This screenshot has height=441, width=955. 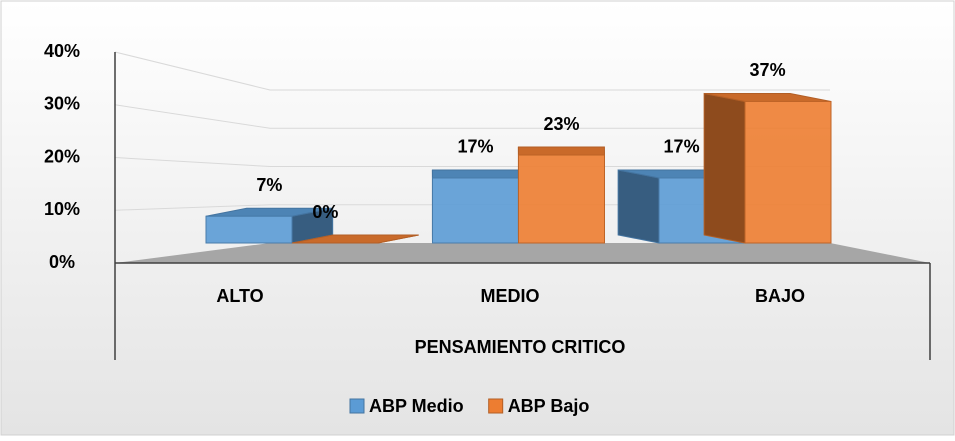 What do you see at coordinates (768, 70) in the screenshot?
I see `data-label: 37%` at bounding box center [768, 70].